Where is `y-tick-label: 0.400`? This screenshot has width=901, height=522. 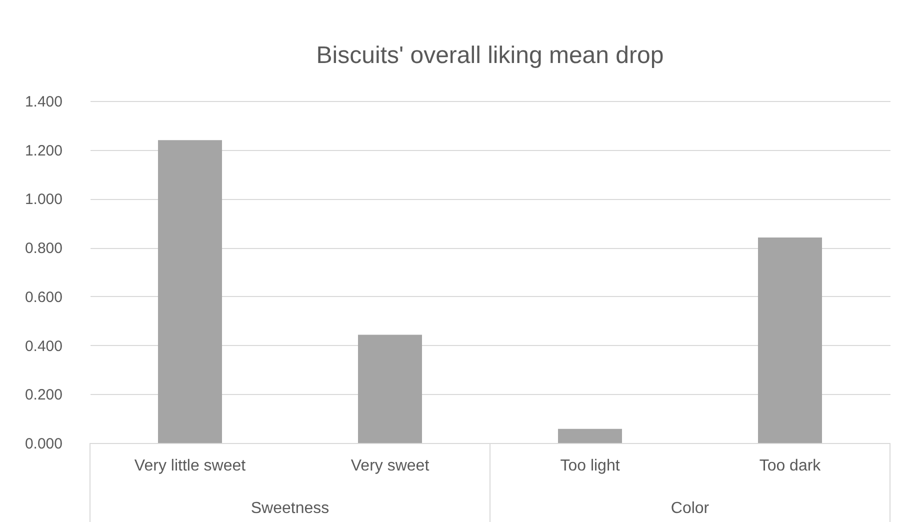 y-tick-label: 0.400 is located at coordinates (43, 346).